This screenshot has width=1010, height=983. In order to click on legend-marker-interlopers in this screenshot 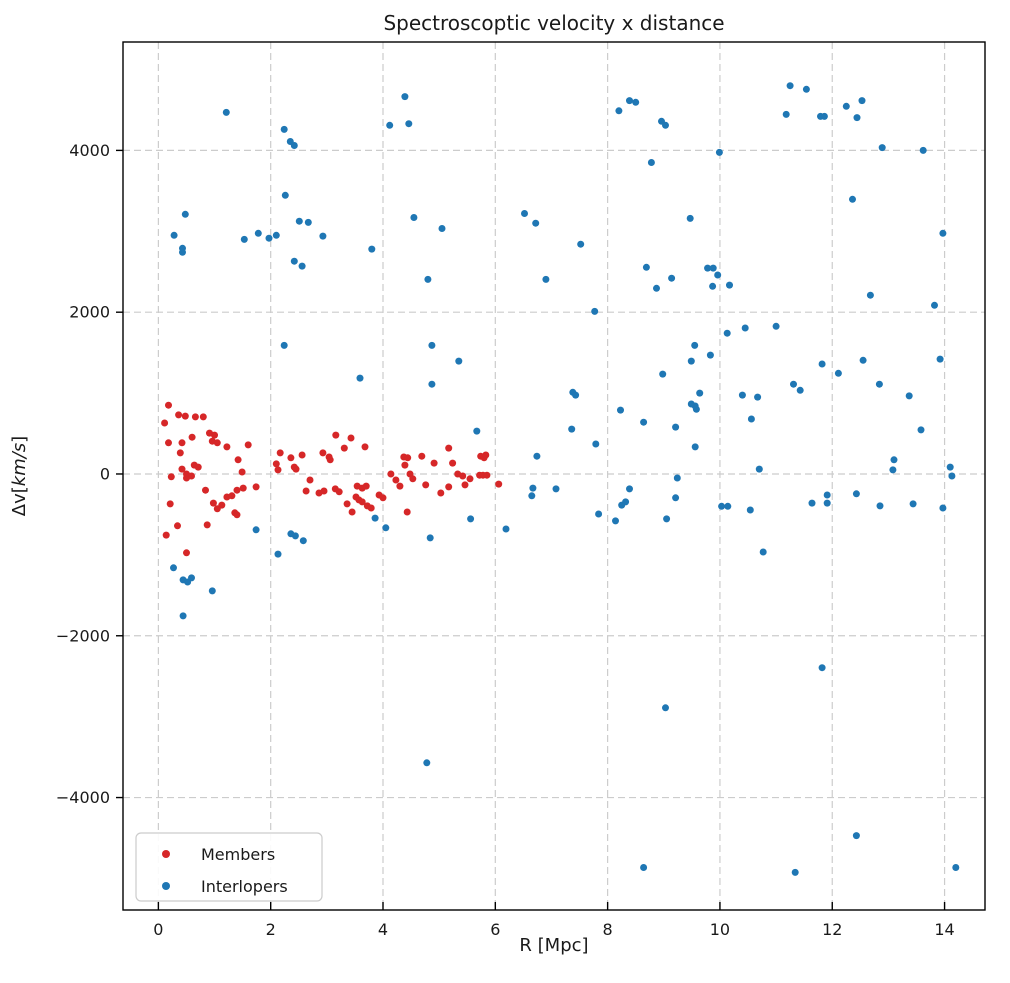, I will do `click(166, 886)`.